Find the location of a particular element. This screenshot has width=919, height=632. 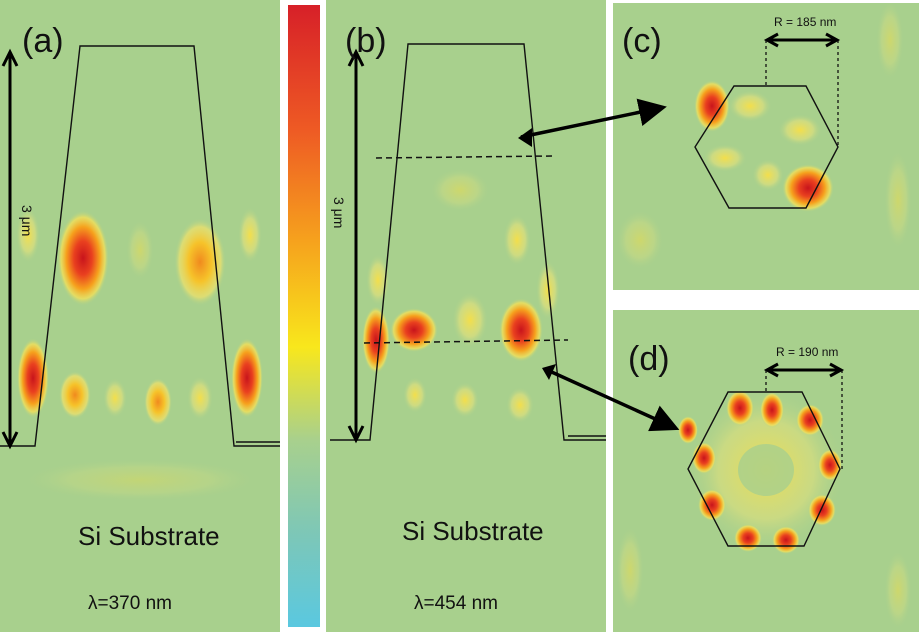

panel-b-wavelength-label: λ=454 nm is located at coordinates (456, 603).